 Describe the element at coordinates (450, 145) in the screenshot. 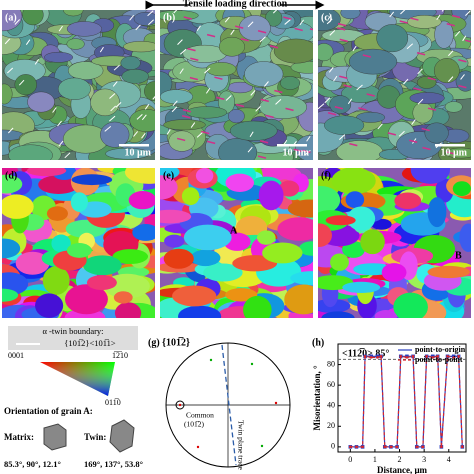

I see `scale-bar` at that location.